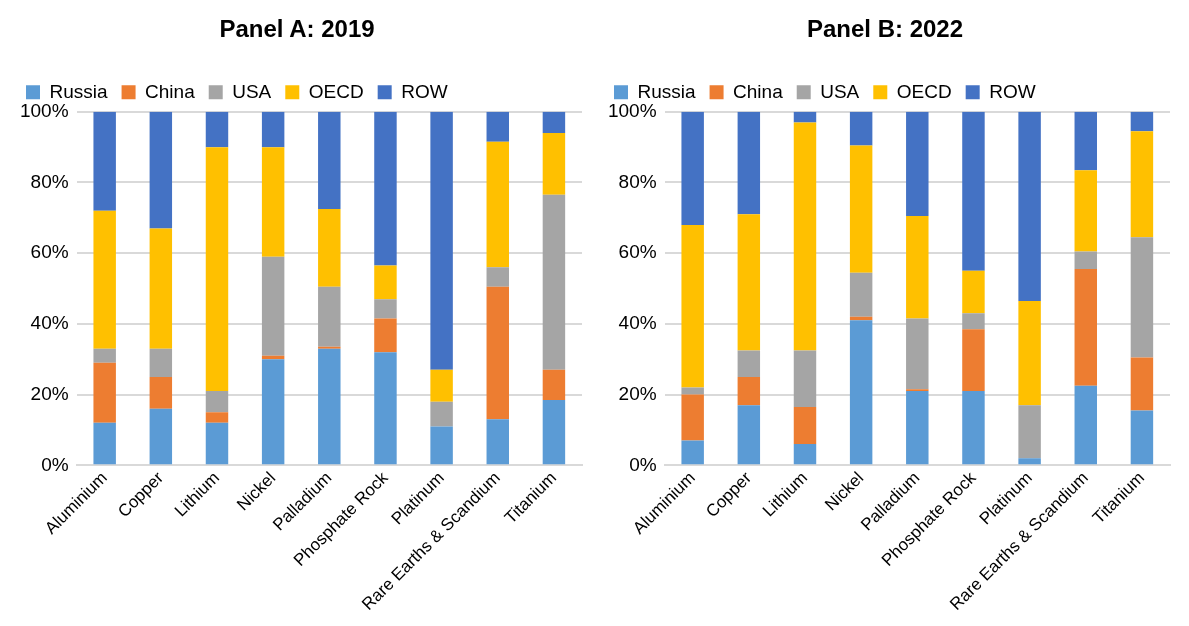 The width and height of the screenshot is (1189, 626). What do you see at coordinates (1012, 91) in the screenshot?
I see `legend-label: ROW` at bounding box center [1012, 91].